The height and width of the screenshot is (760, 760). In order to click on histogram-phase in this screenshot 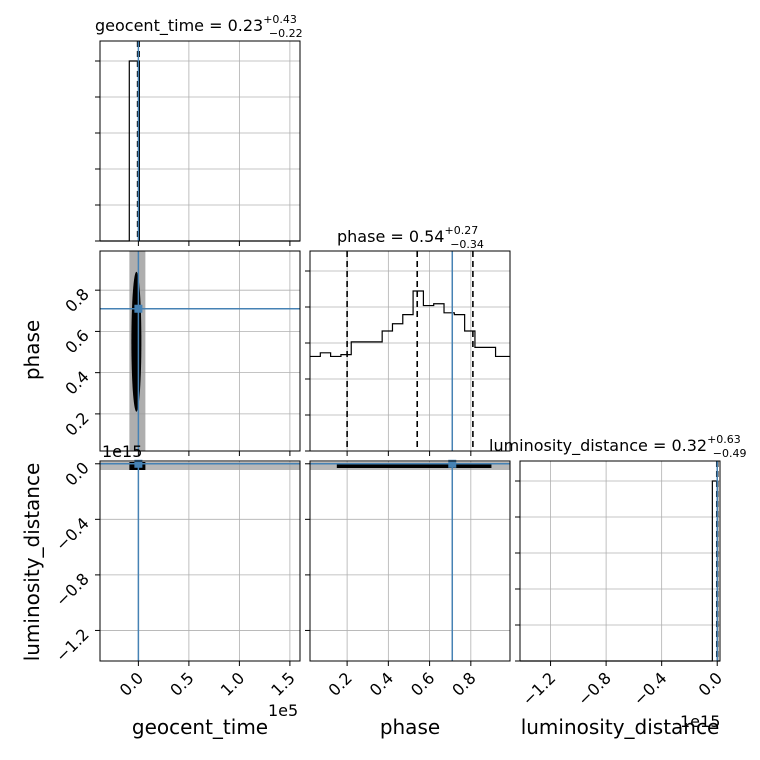, I will do `click(410, 324)`.